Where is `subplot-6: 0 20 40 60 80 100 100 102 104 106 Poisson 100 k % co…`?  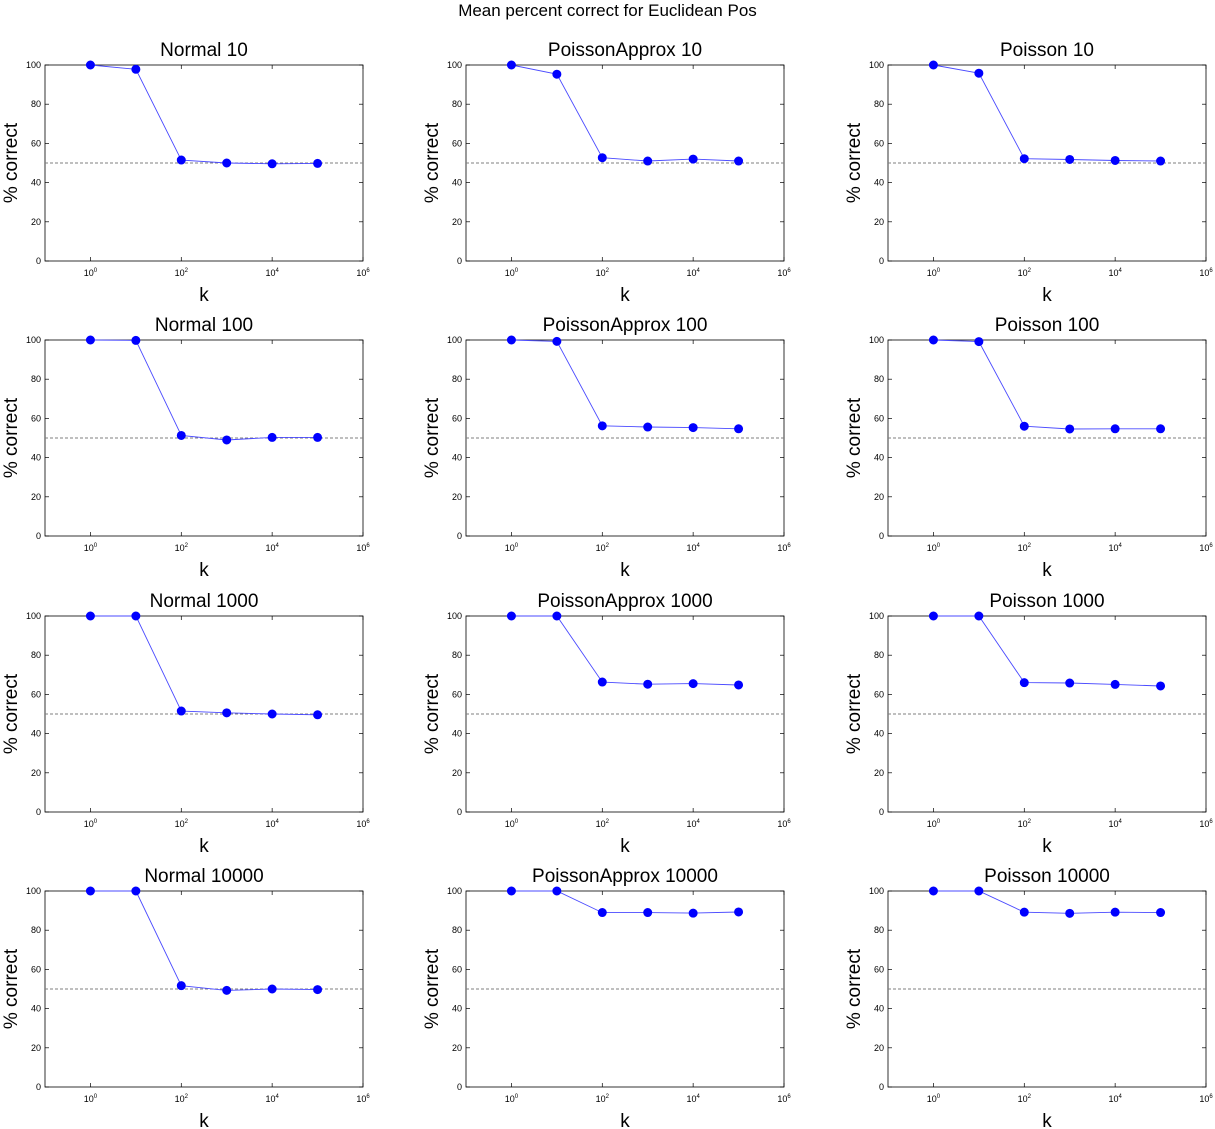 subplot-6: 0 20 40 60 80 100 100 102 104 106 Poisson 100 k % co… is located at coordinates (1028, 448).